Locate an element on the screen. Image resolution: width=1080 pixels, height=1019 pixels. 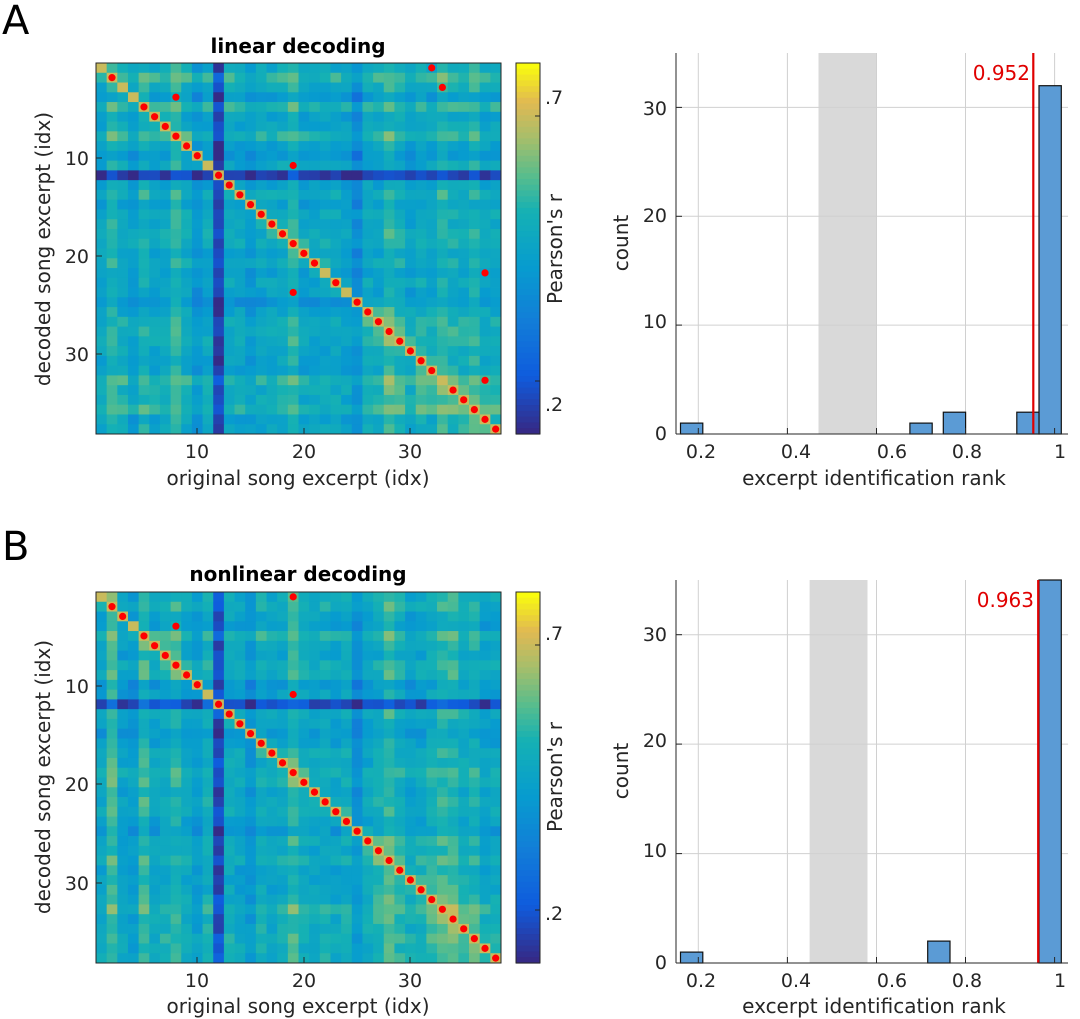
histogram-b-xtick-label: 0.8 is located at coordinates (967, 981).